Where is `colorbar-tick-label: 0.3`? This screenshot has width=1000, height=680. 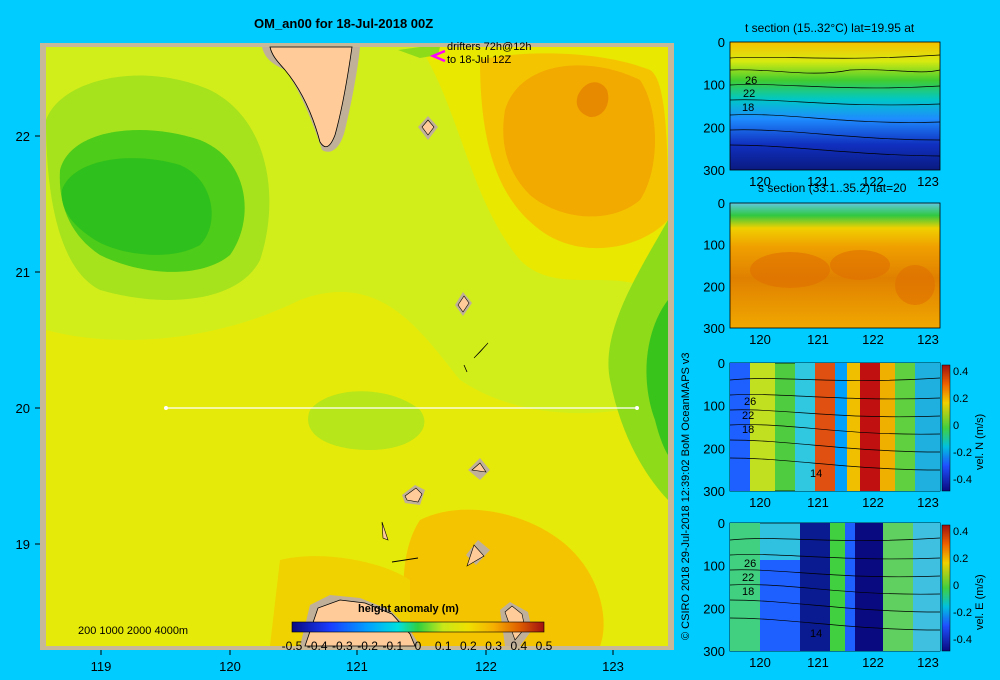 colorbar-tick-label: 0.3 is located at coordinates (493, 646).